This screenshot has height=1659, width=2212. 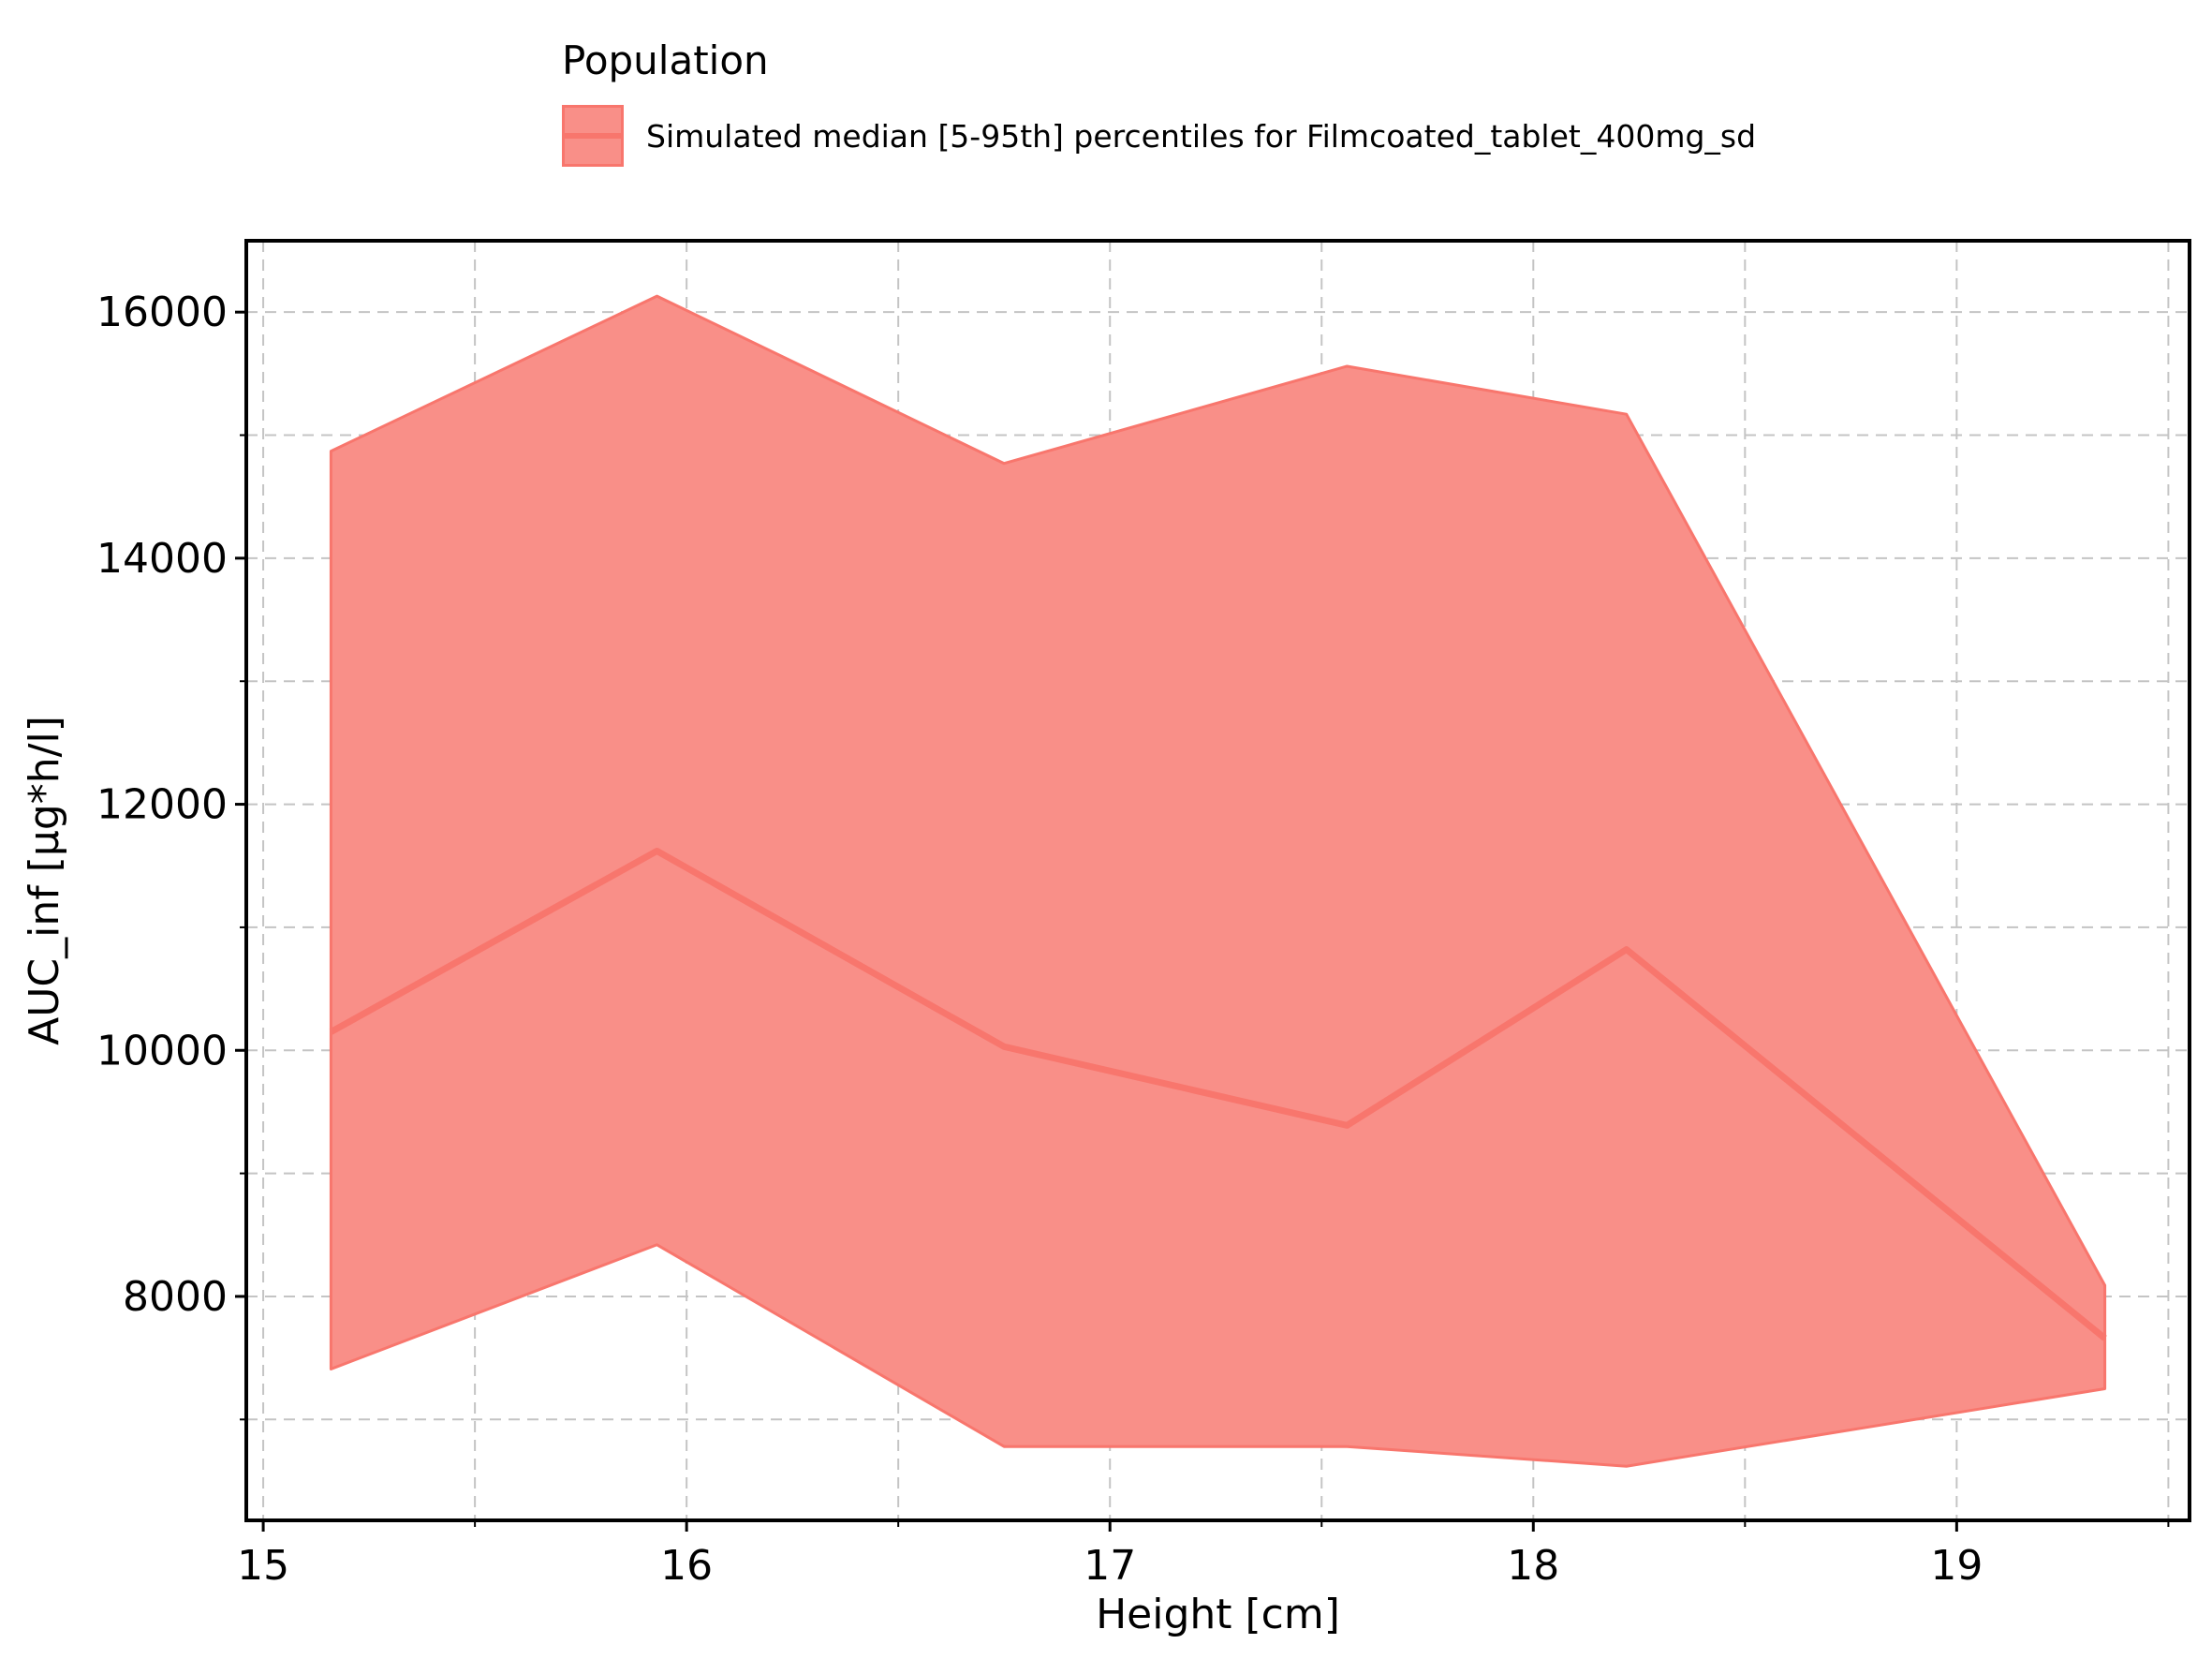 I want to click on x-axis: 15 16 17 18 19, so click(x=1203, y=1555).